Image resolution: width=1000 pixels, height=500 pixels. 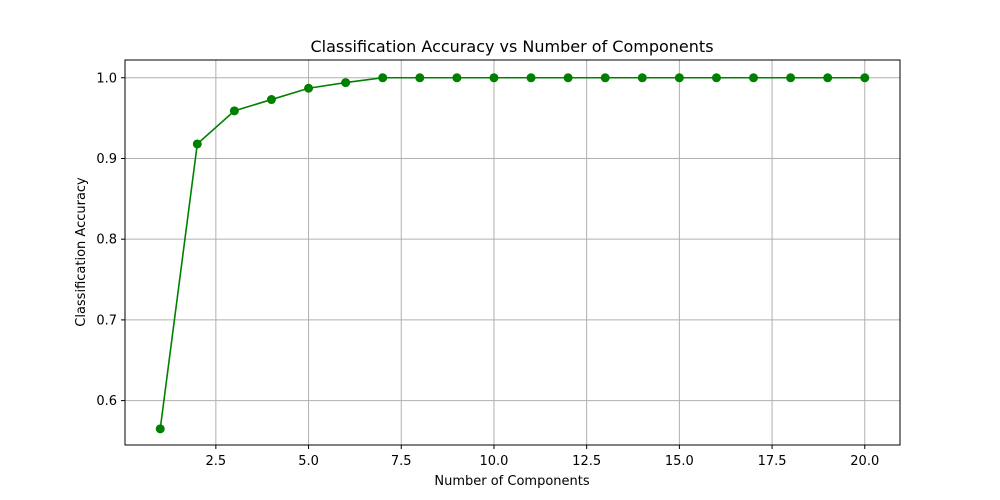 What do you see at coordinates (493, 461) in the screenshot?
I see `x-tick-label: 10.0` at bounding box center [493, 461].